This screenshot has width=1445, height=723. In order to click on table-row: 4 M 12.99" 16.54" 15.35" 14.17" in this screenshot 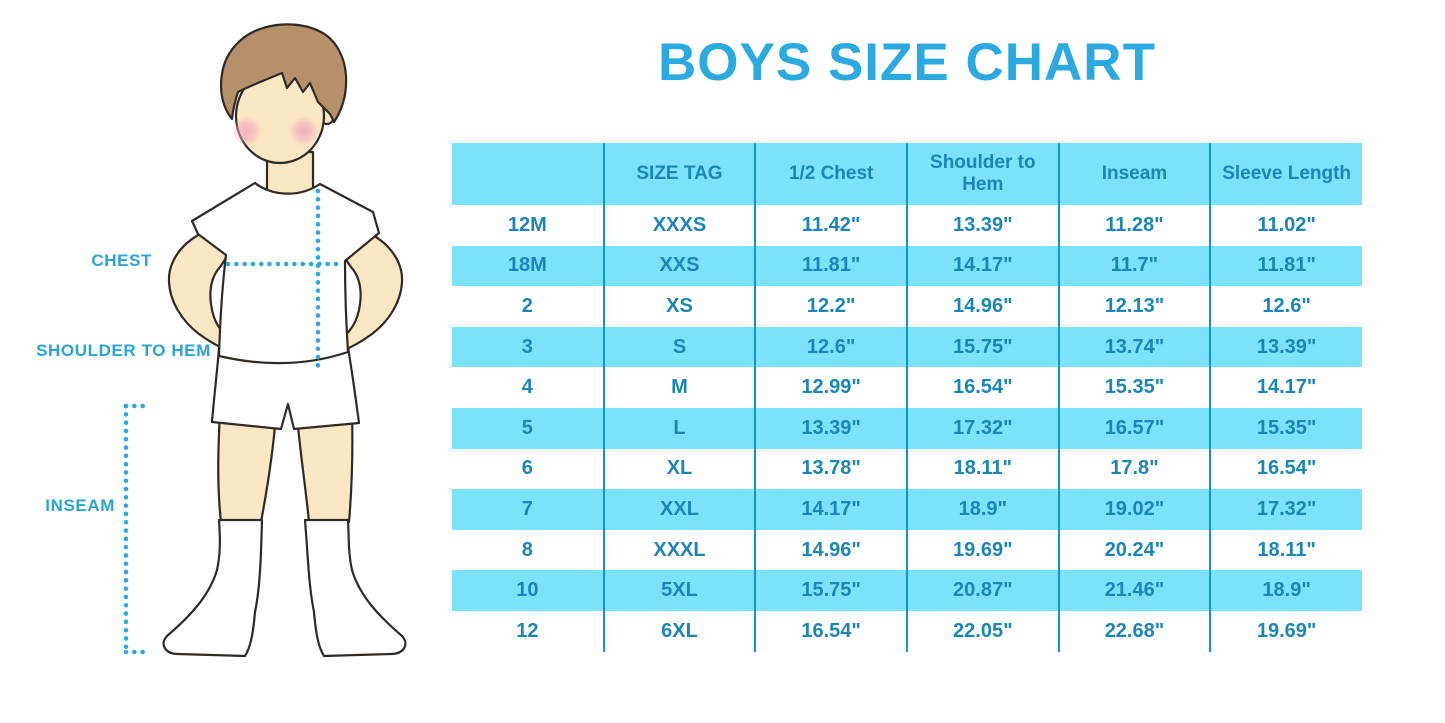, I will do `click(907, 387)`.